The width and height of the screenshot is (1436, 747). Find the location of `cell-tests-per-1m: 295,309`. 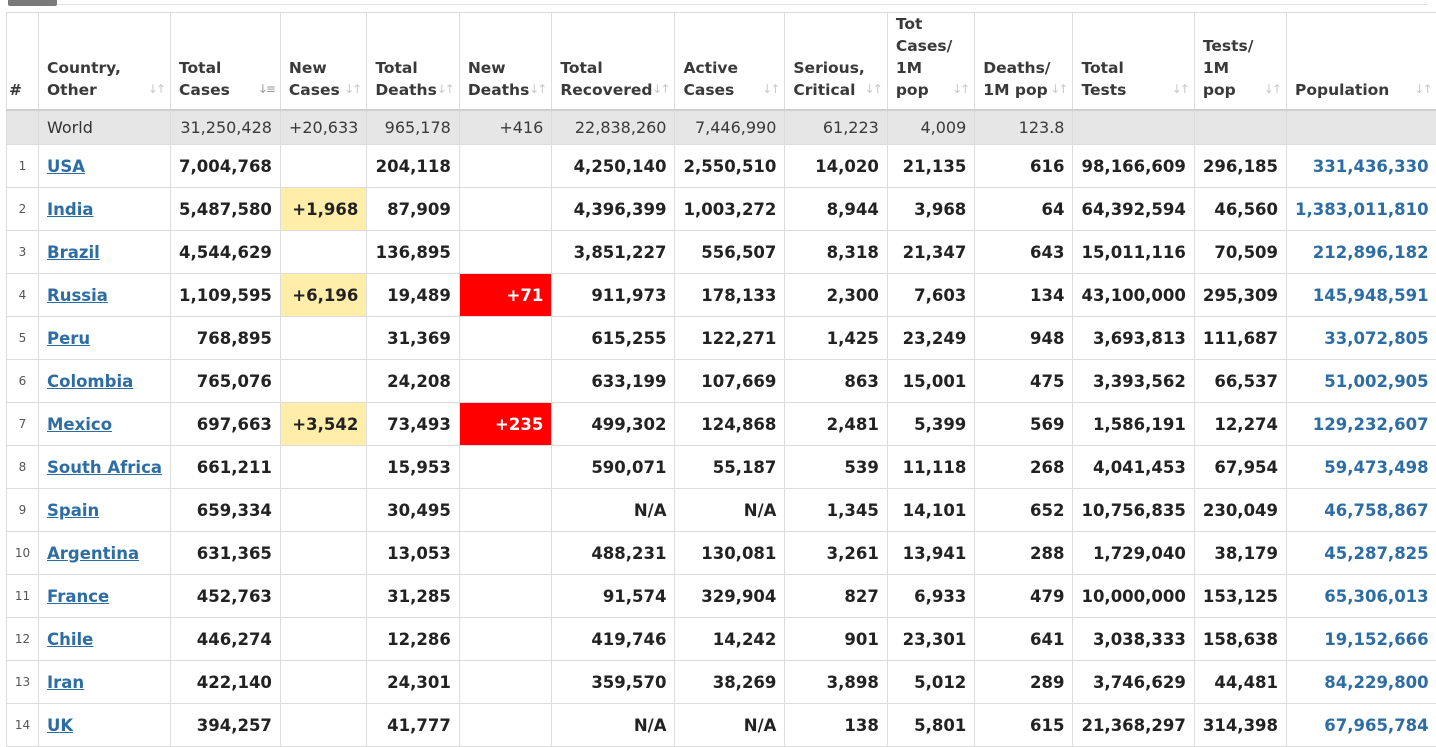

cell-tests-per-1m: 295,309 is located at coordinates (1240, 295).